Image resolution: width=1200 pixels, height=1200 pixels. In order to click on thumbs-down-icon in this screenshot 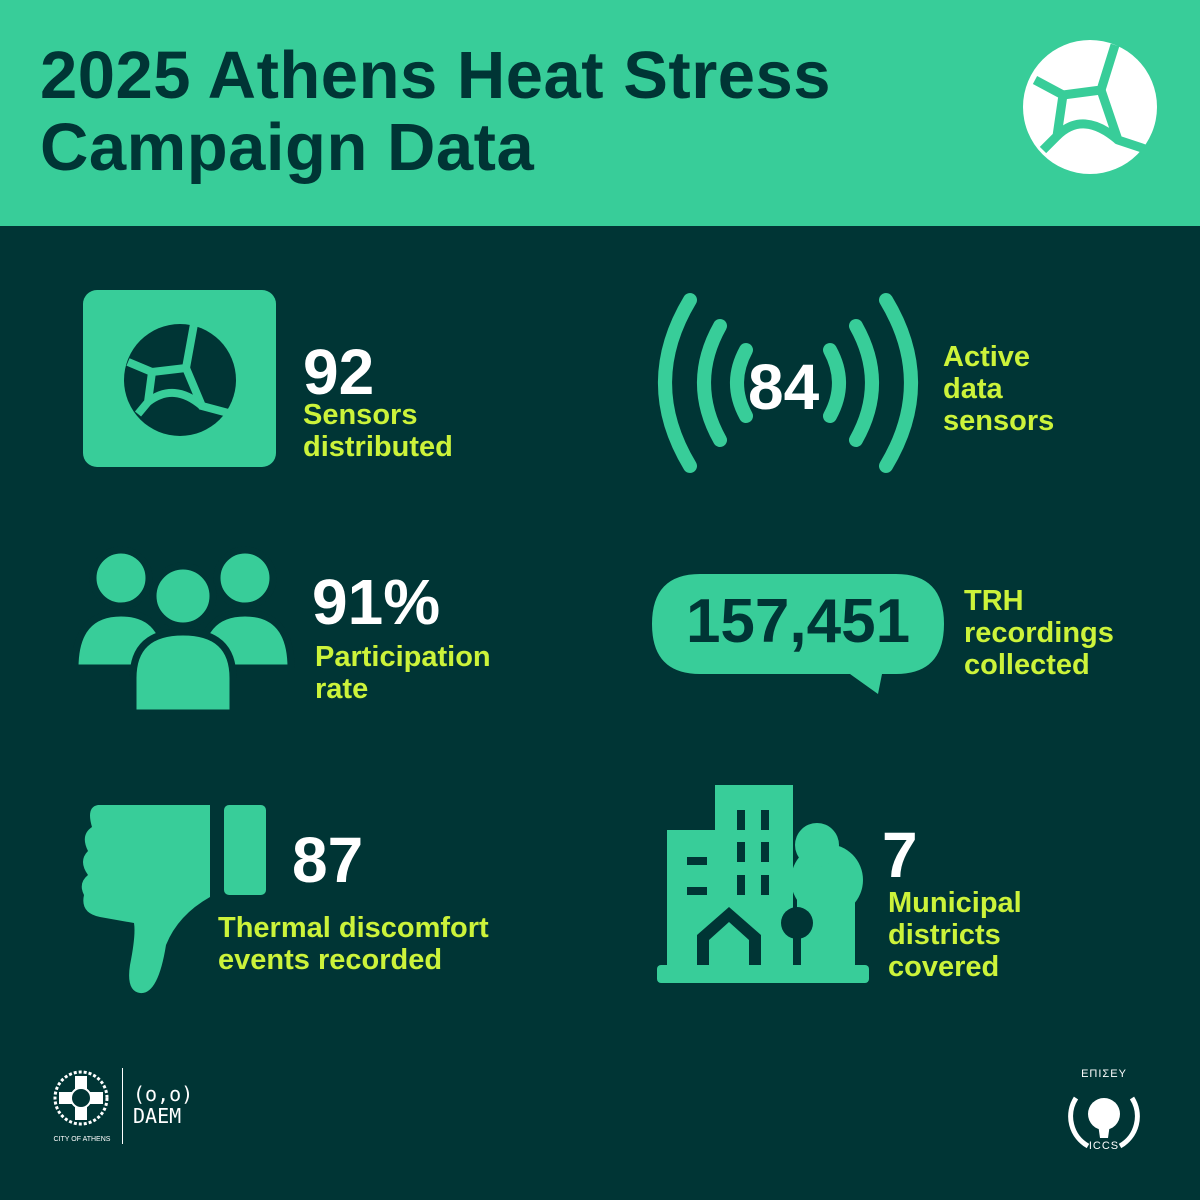, I will do `click(173, 899)`.